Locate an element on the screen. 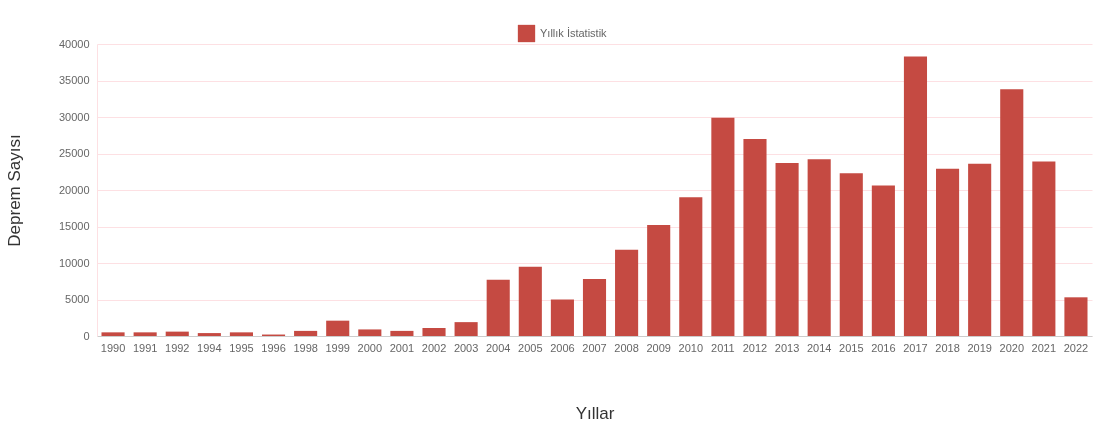 This screenshot has height=425, width=1101. y-tick-label: 10000 is located at coordinates (74, 262).